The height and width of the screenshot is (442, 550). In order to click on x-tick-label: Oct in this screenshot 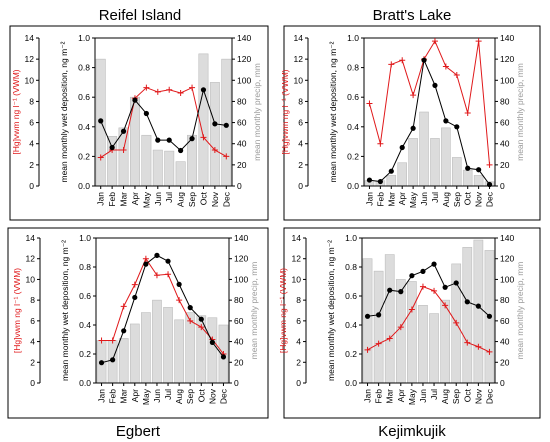, I will do `click(468, 198)`.